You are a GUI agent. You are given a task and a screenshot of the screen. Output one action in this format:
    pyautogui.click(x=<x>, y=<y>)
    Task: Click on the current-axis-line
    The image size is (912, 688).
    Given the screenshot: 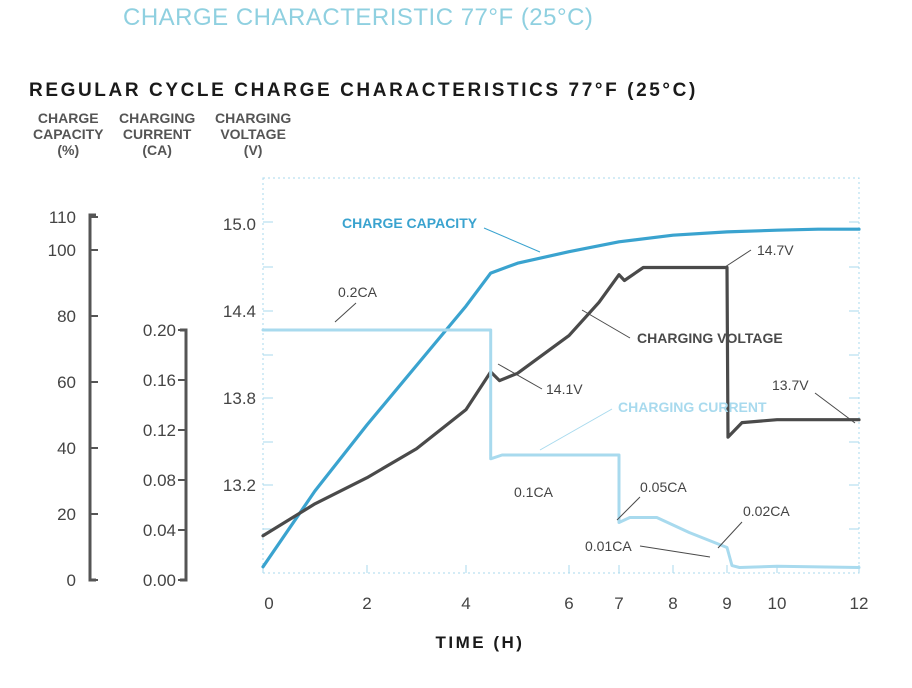 What is the action you would take?
    pyautogui.click(x=184, y=455)
    